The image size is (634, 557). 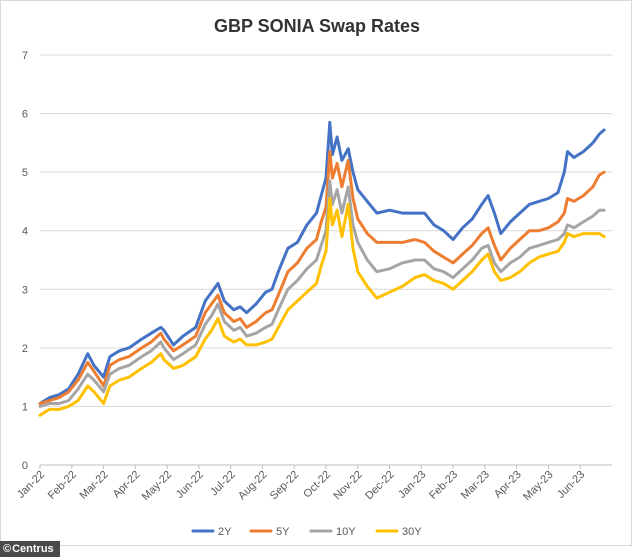 What do you see at coordinates (94, 485) in the screenshot?
I see `x-tick-label: Mar-22` at bounding box center [94, 485].